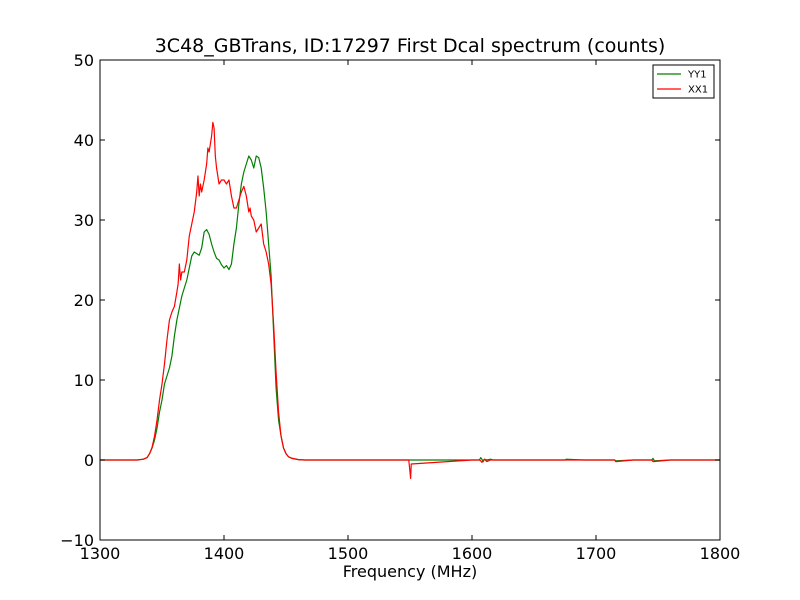  What do you see at coordinates (224, 553) in the screenshot?
I see `x-tick-label: 1400` at bounding box center [224, 553].